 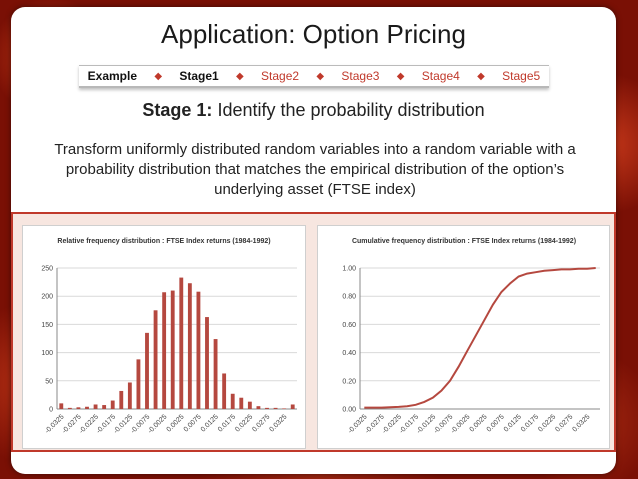 What do you see at coordinates (348, 110) in the screenshot?
I see `stage-heading-text: Identify the probability distribution` at bounding box center [348, 110].